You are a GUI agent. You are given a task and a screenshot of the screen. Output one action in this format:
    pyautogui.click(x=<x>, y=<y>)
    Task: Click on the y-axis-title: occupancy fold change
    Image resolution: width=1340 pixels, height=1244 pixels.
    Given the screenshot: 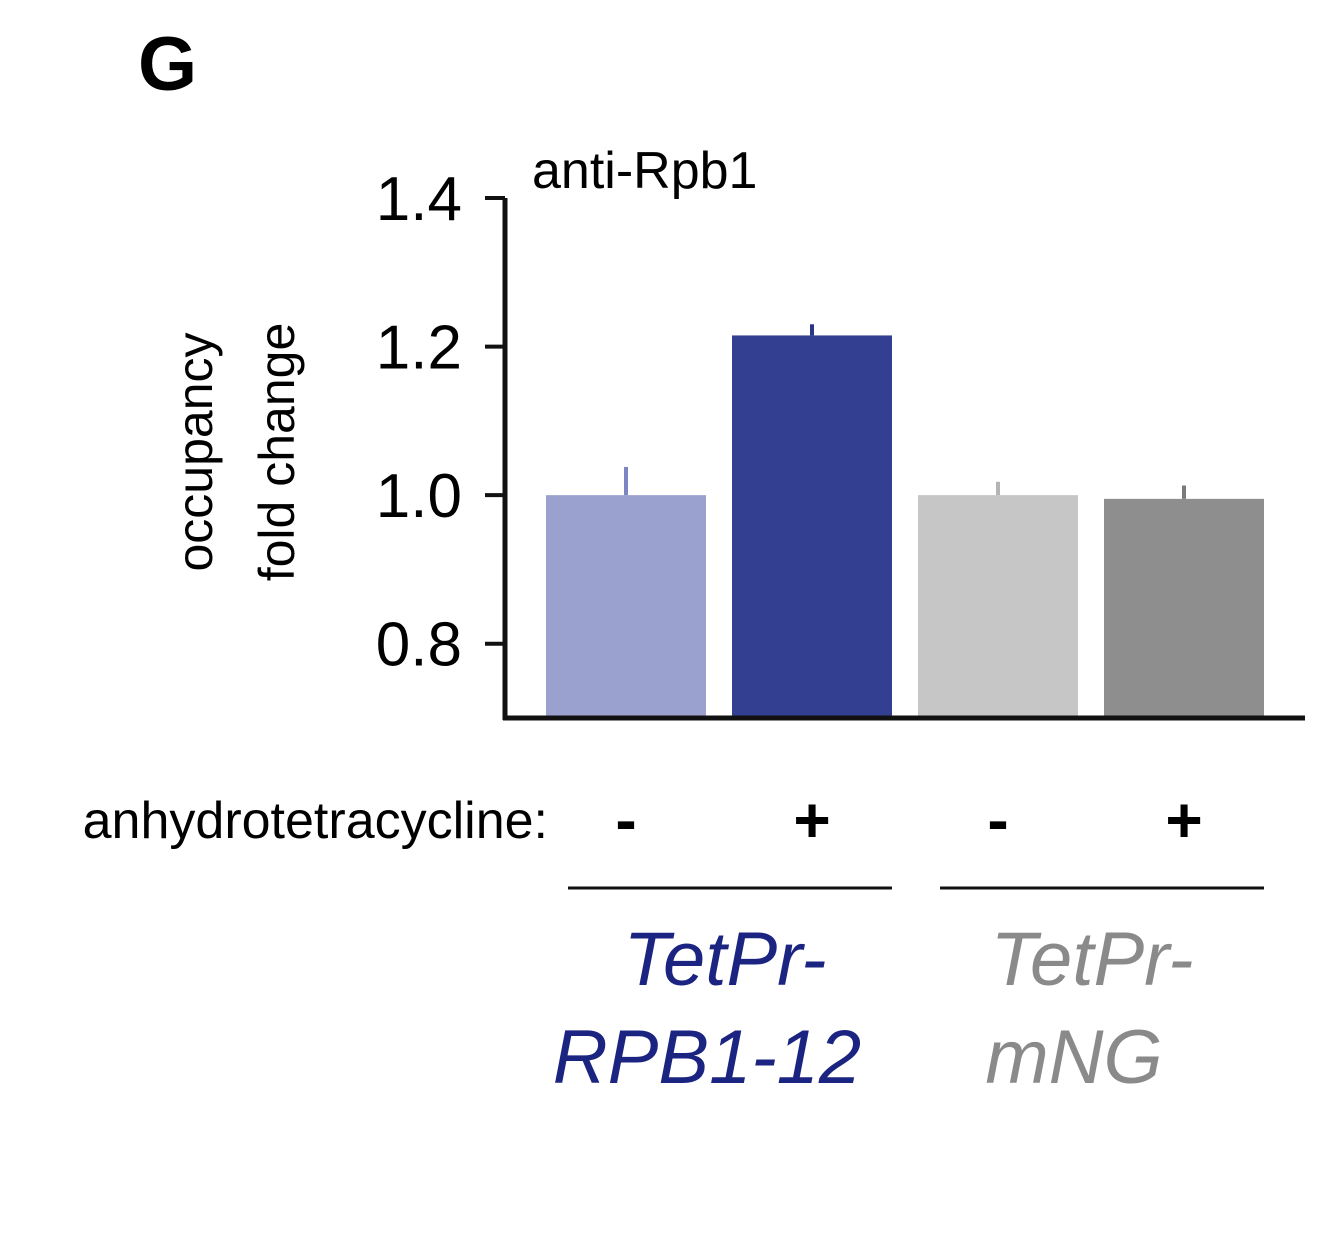 What is the action you would take?
    pyautogui.click(x=236, y=452)
    